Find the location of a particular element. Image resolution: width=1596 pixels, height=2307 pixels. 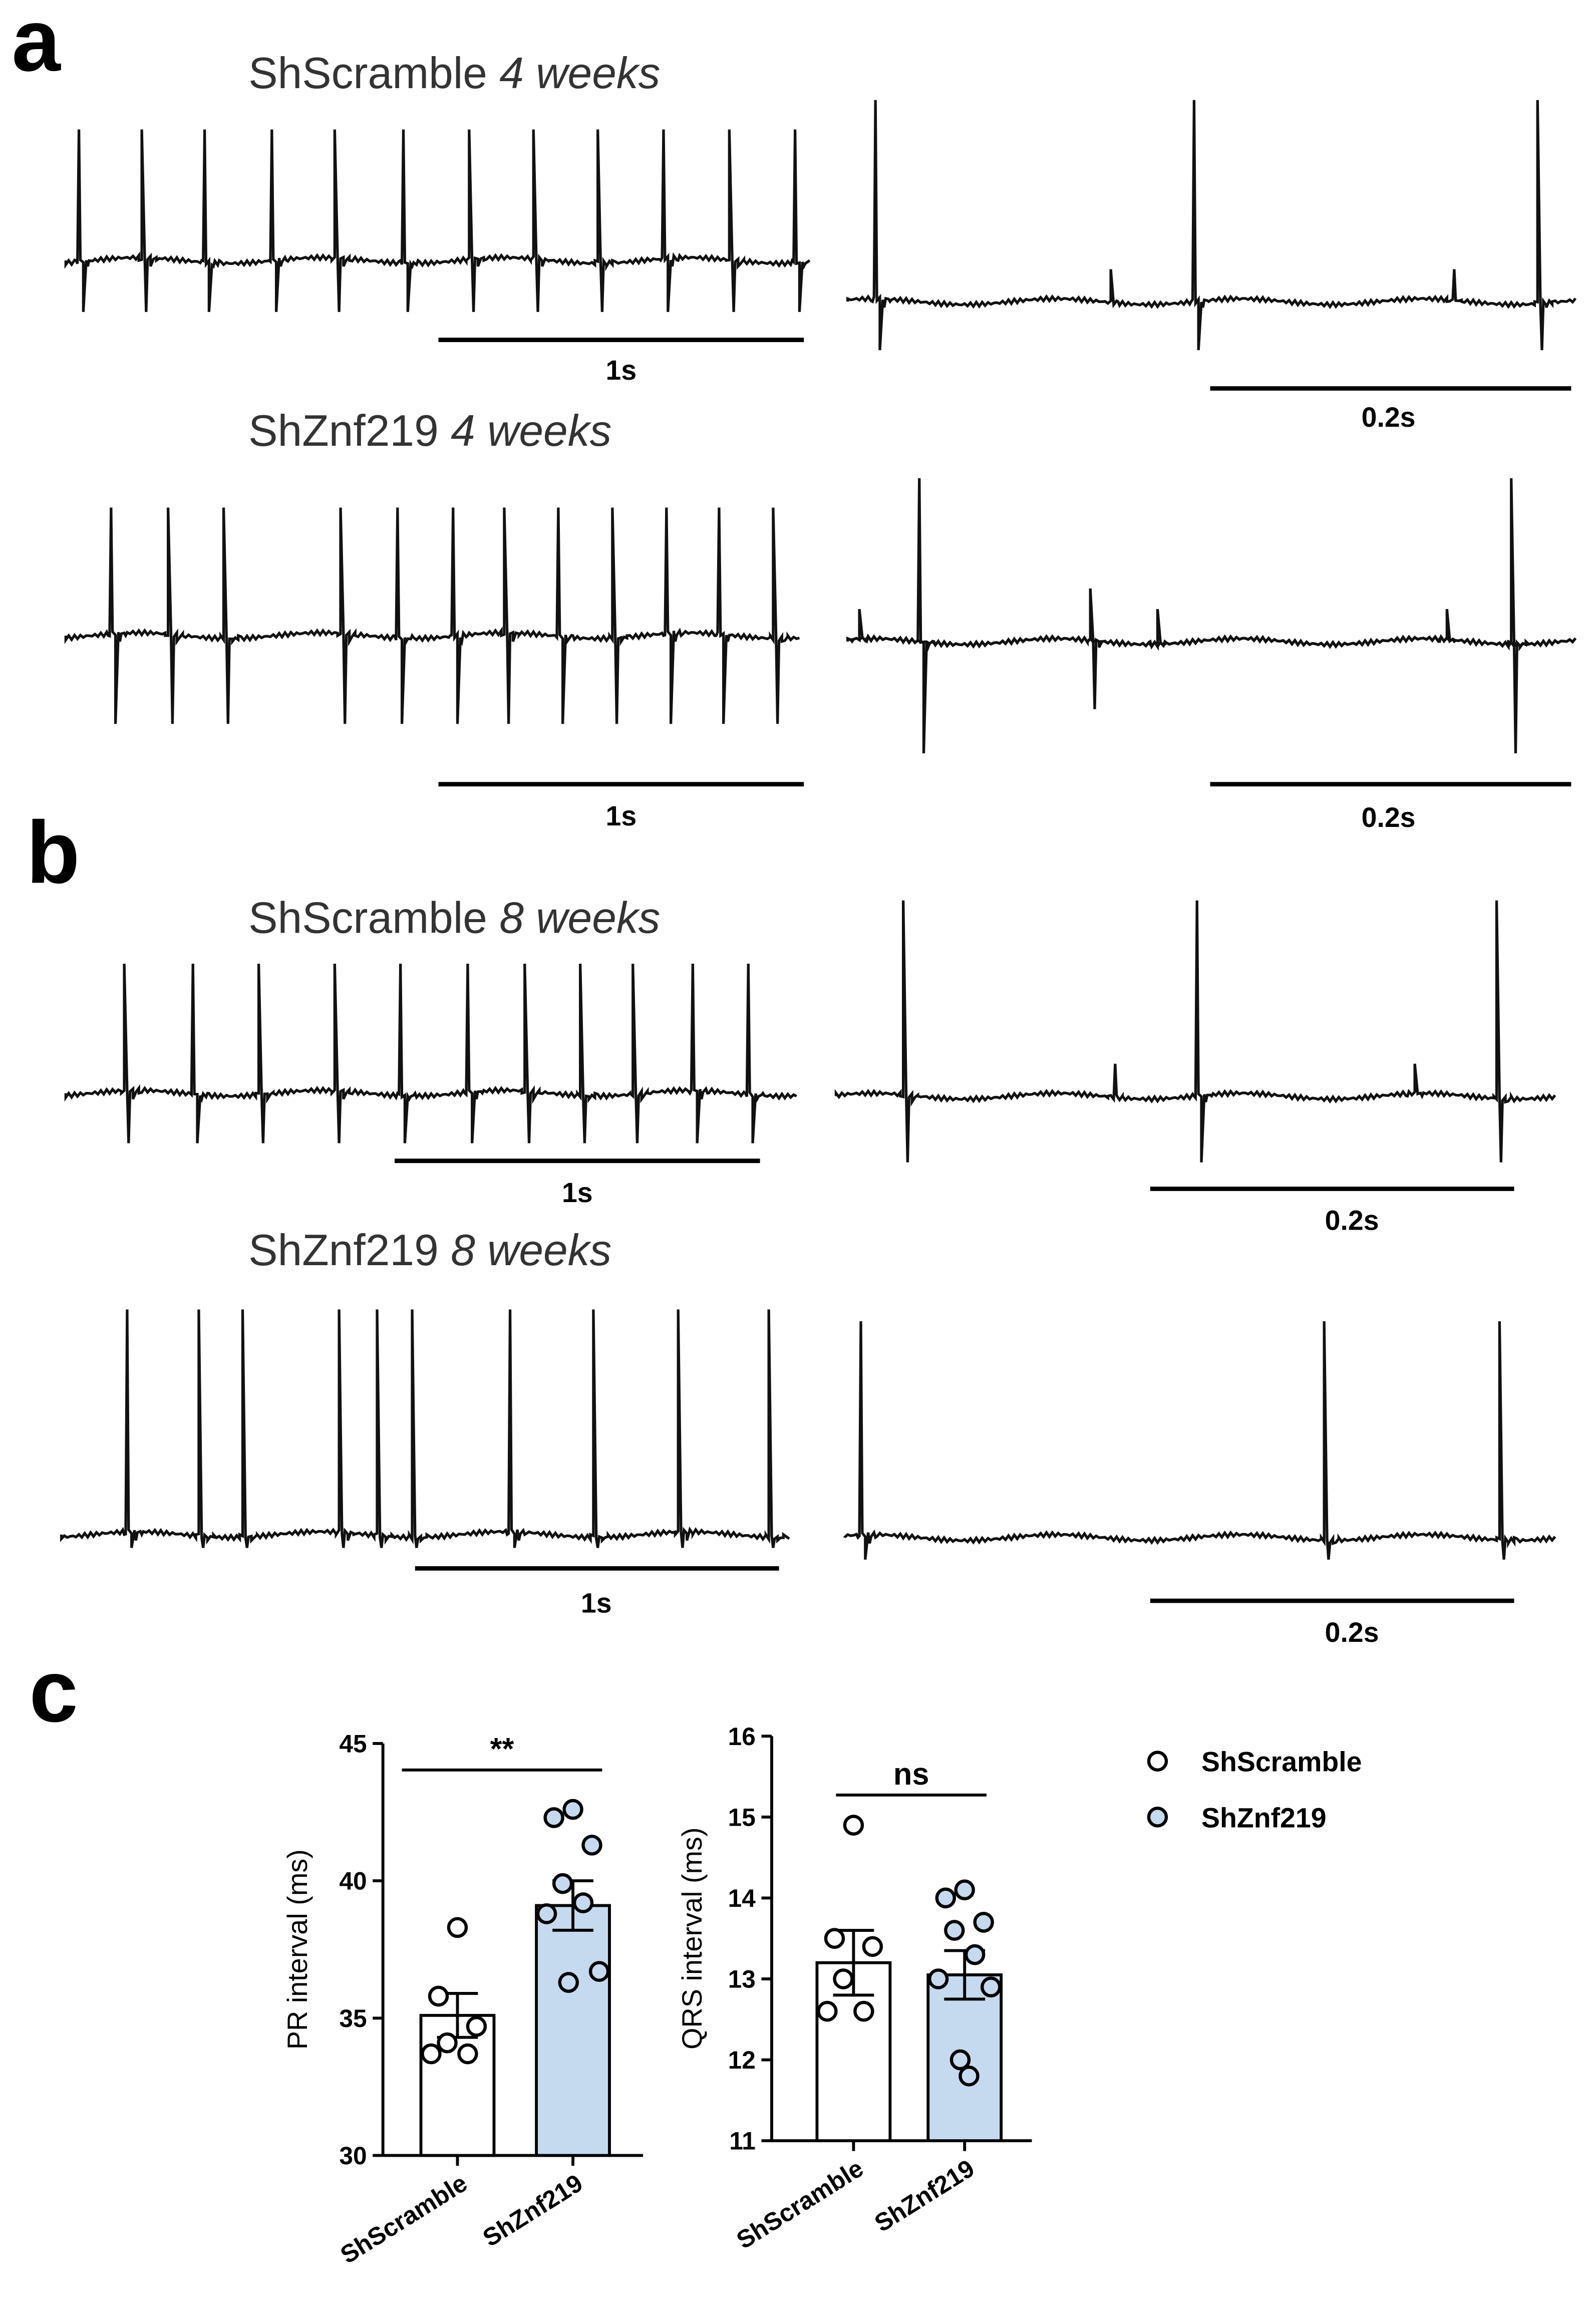

significance-label: ** is located at coordinates (502, 1750).